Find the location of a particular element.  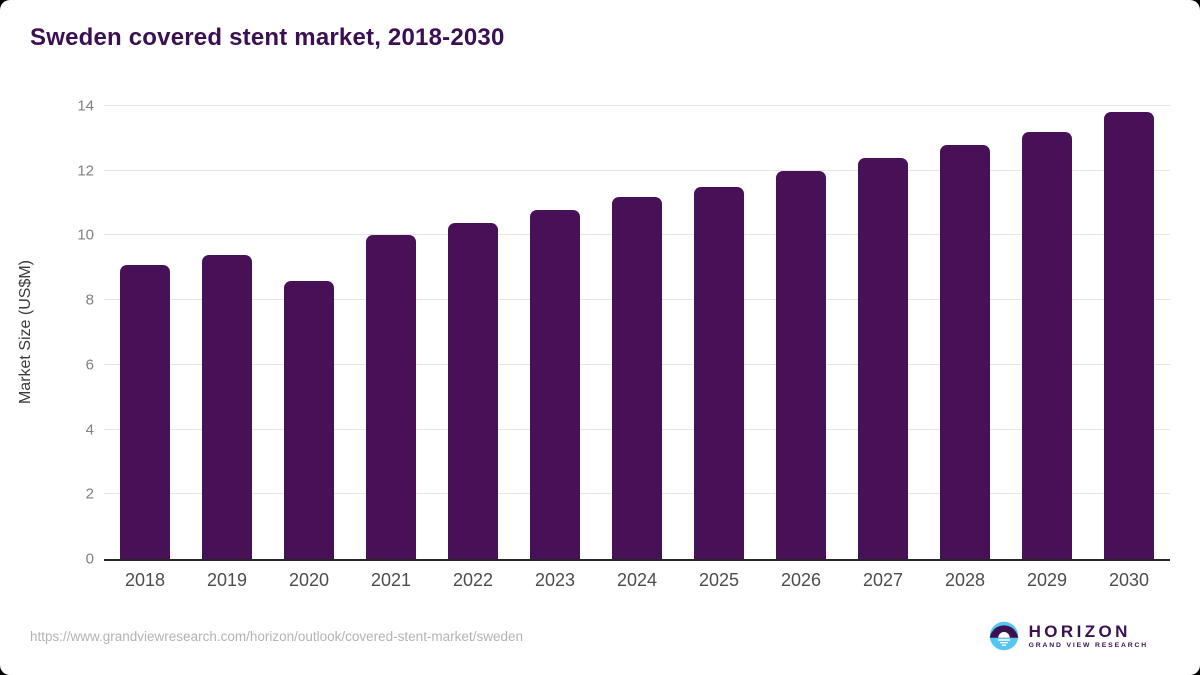

x-tick-label-2026: 2026 is located at coordinates (801, 580).